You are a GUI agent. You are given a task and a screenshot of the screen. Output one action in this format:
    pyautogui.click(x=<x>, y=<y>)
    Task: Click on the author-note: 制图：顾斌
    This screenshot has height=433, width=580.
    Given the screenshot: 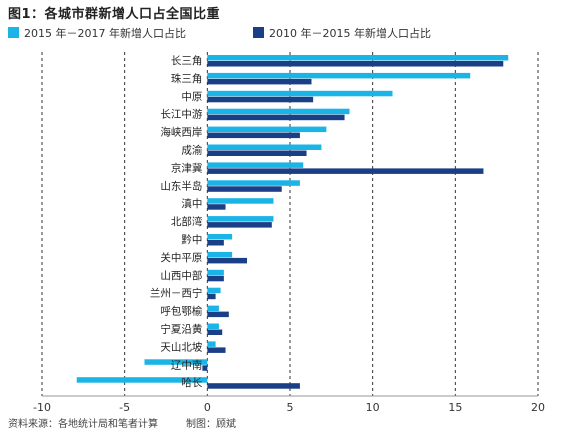 What is the action you would take?
    pyautogui.click(x=211, y=424)
    